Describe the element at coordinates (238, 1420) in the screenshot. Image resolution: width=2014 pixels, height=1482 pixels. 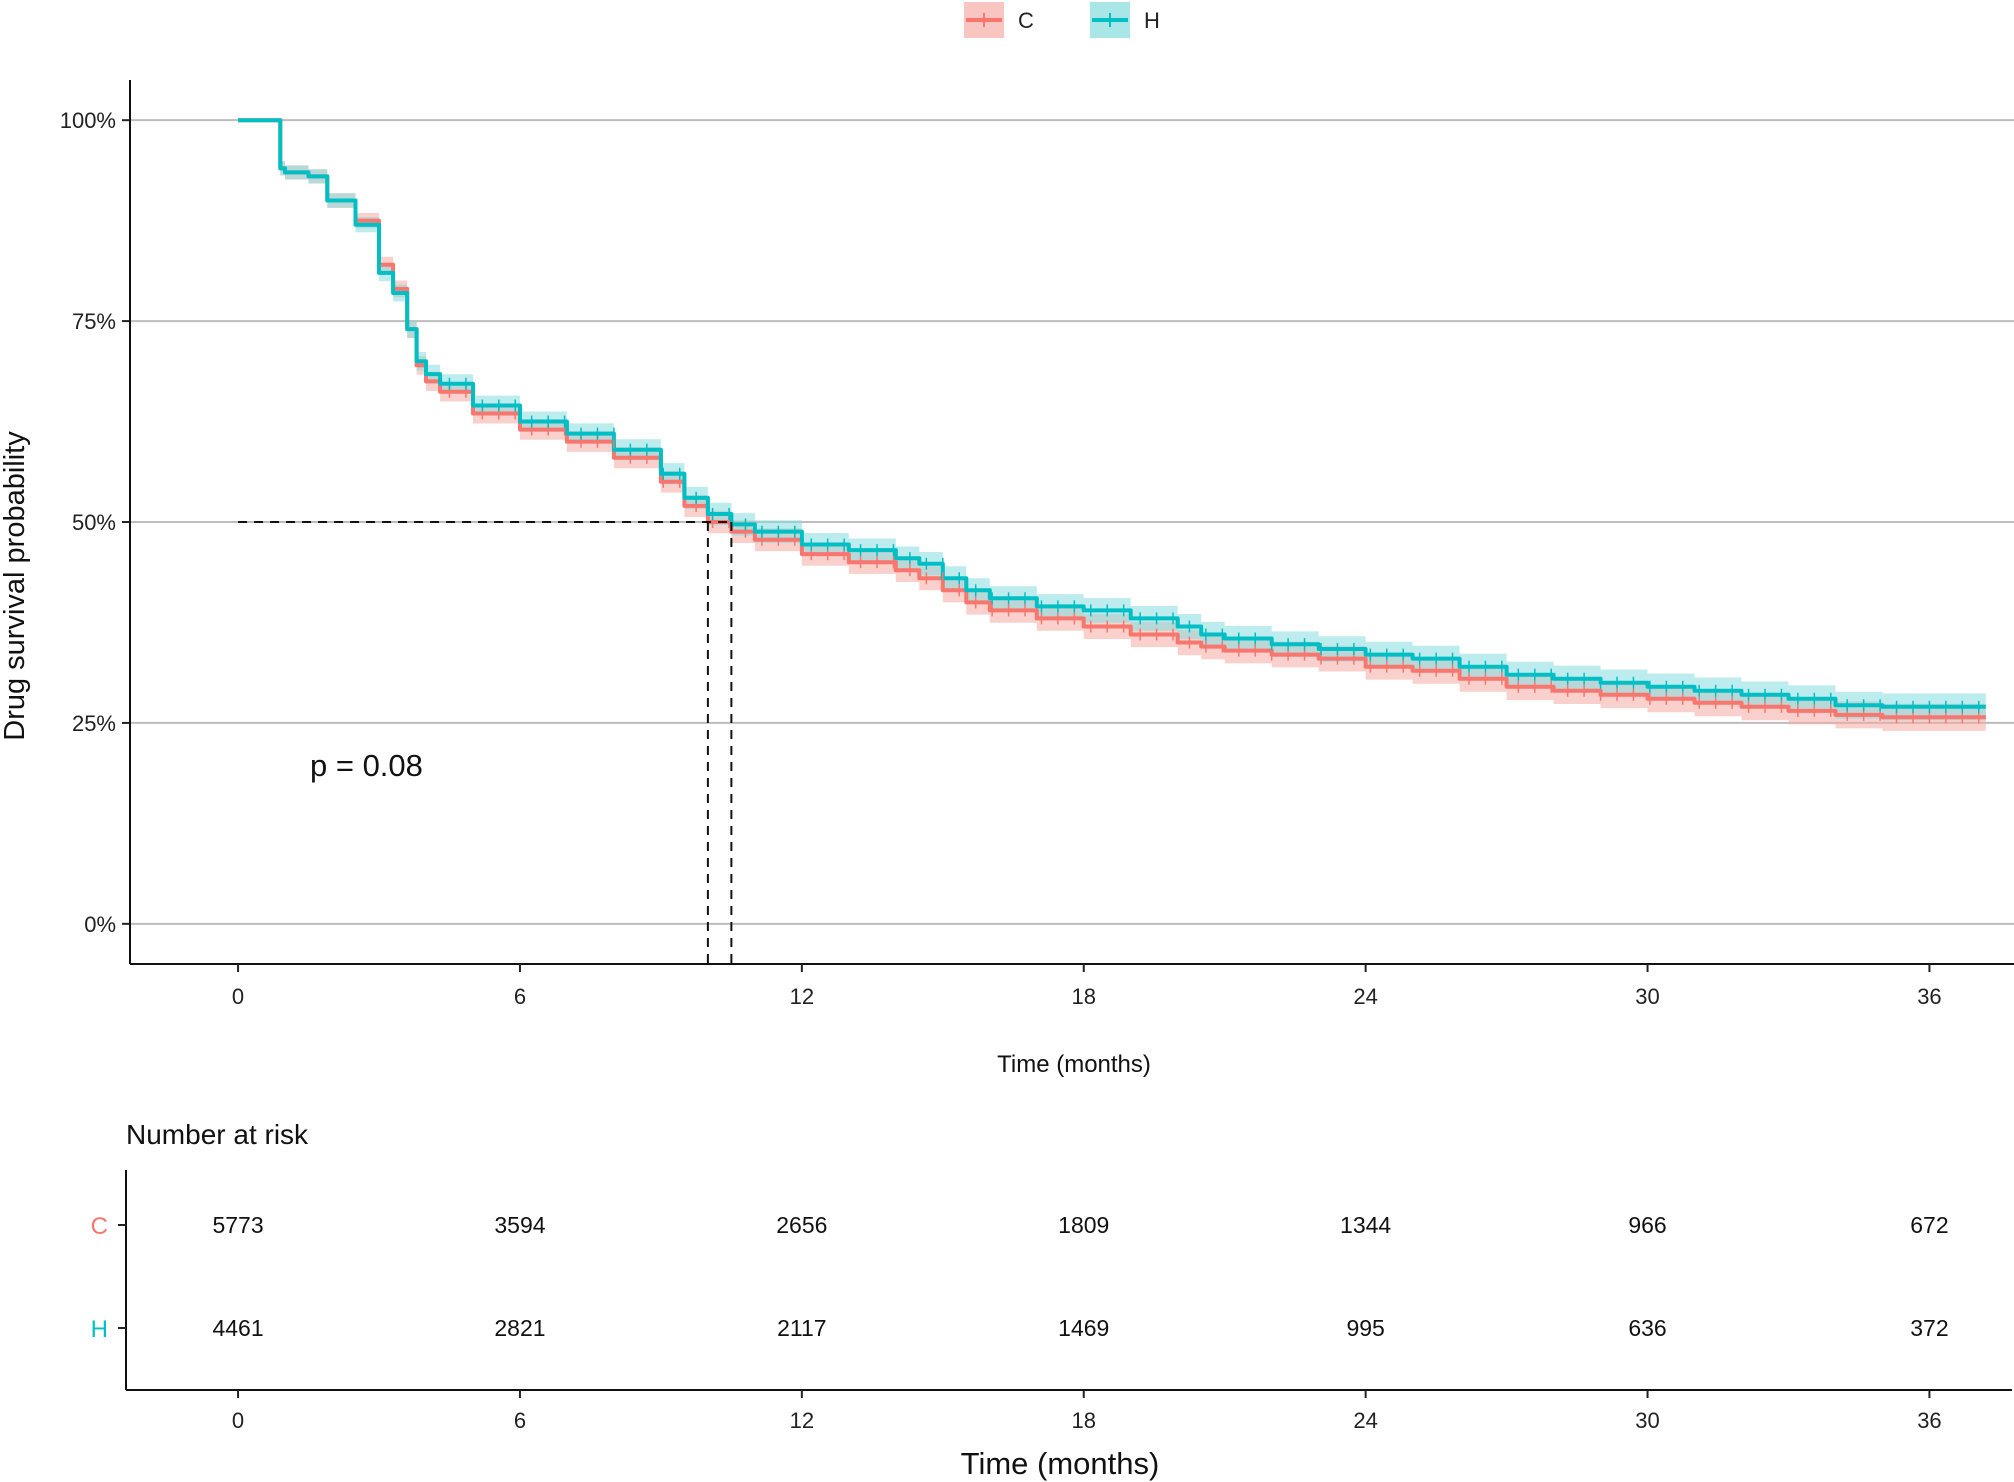
I see `risk-x-tick-label: 0` at that location.